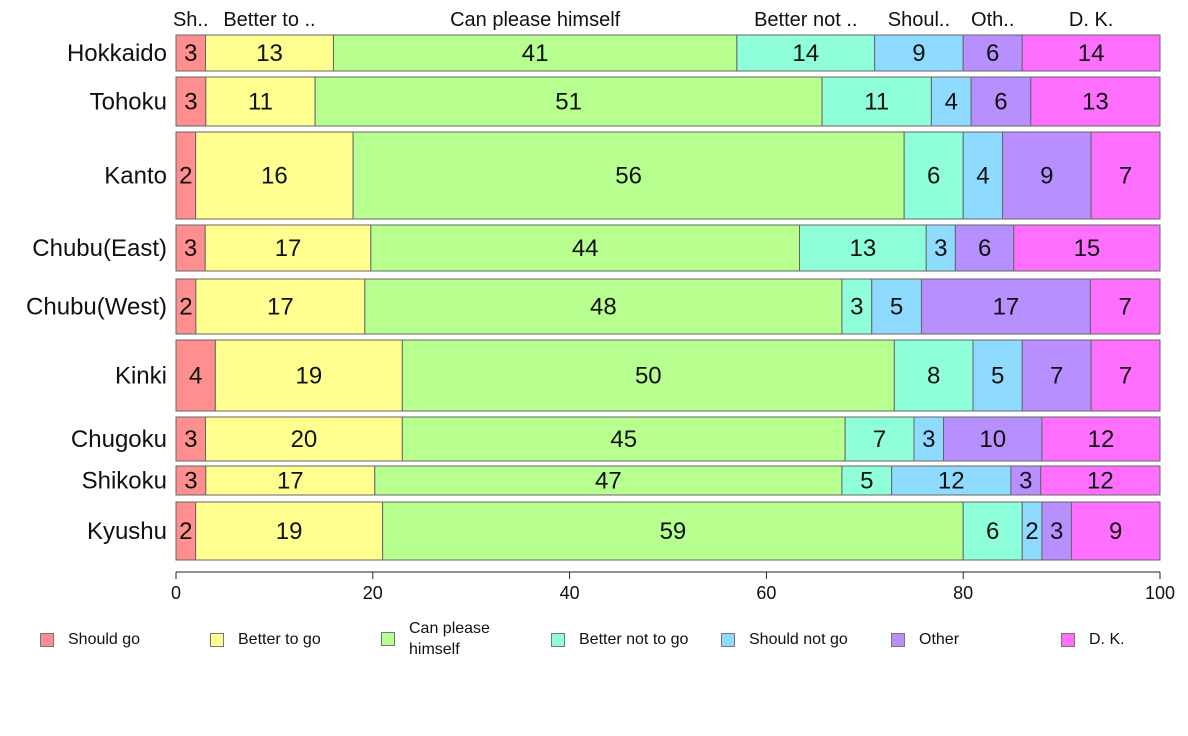 This screenshot has height=736, width=1188. Describe the element at coordinates (805, 20) in the screenshot. I see `column-header-label: Better not ..` at that location.